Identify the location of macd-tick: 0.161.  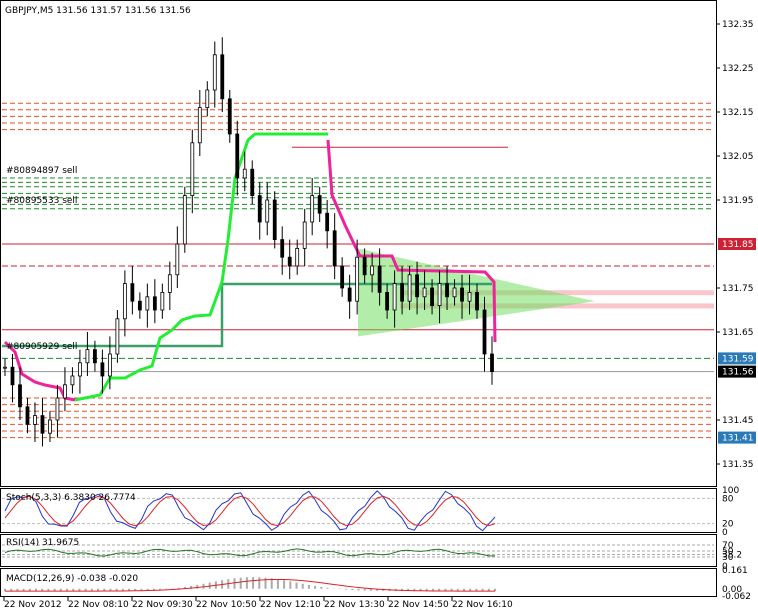
(735, 571).